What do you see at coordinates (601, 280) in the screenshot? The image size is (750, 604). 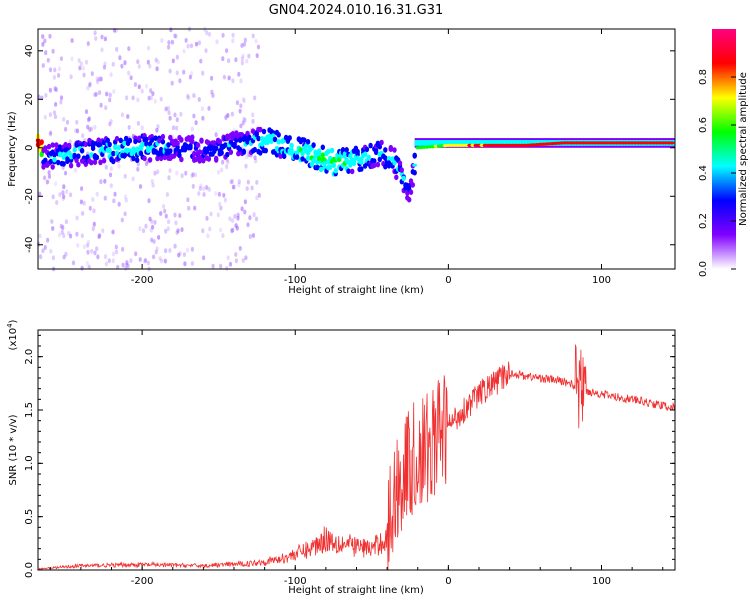 I see `heat-xtick-label: 100` at bounding box center [601, 280].